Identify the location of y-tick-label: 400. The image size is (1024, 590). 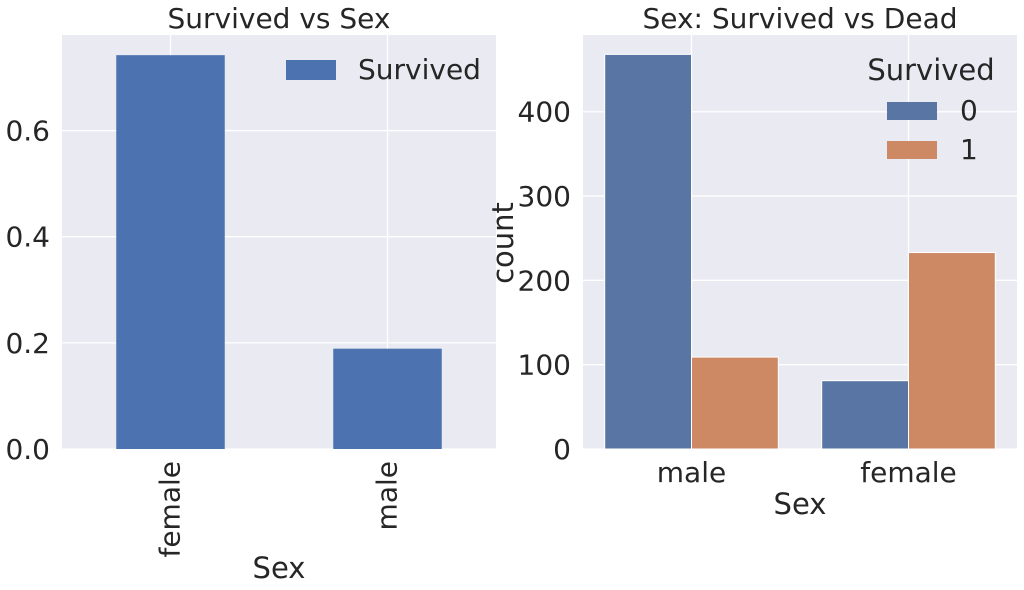
(544, 112).